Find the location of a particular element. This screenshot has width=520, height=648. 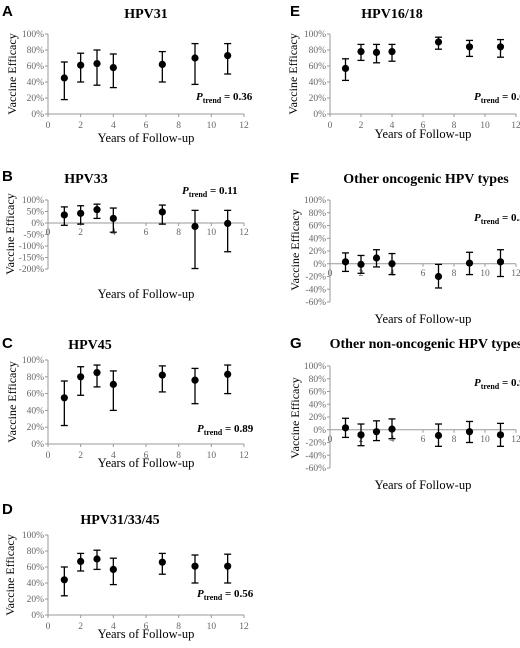

panel-letter: D is located at coordinates (7, 509).